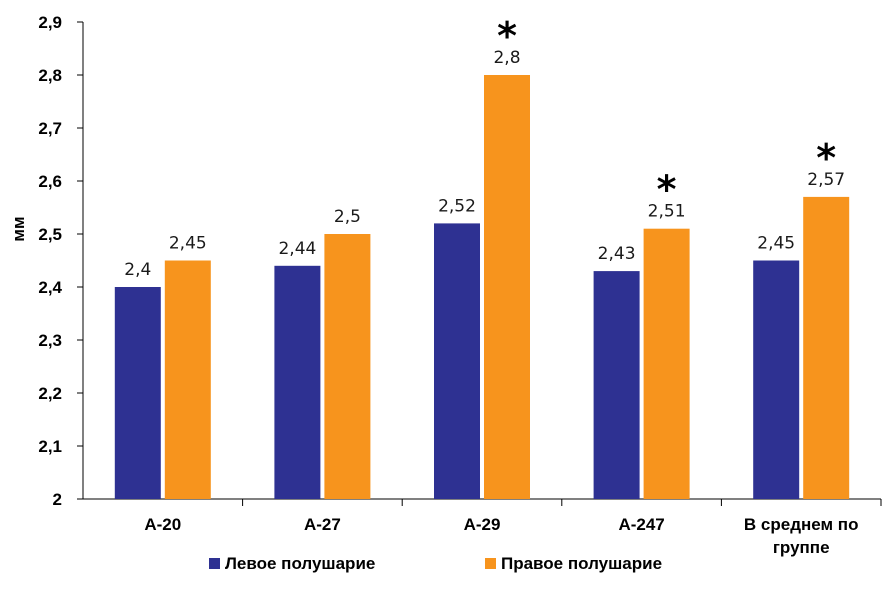 The width and height of the screenshot is (894, 589). What do you see at coordinates (50, 340) in the screenshot?
I see `y-tick-label: 2,3` at bounding box center [50, 340].